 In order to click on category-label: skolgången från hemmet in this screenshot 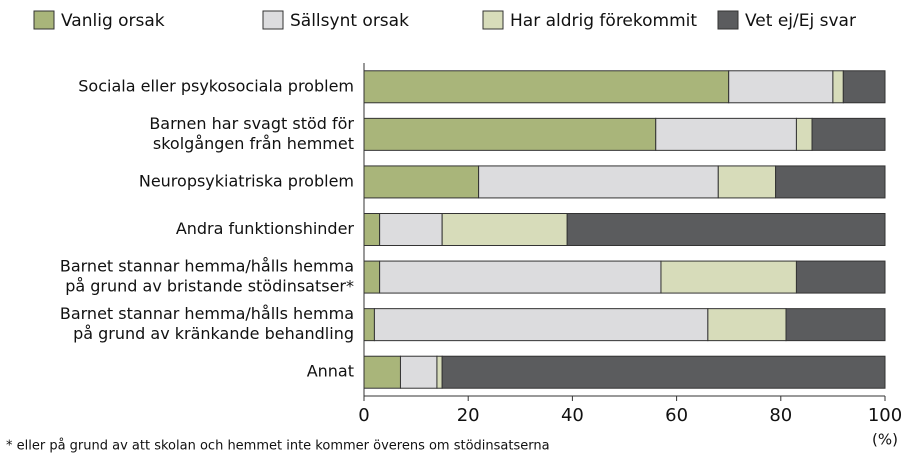, I will do `click(253, 143)`.